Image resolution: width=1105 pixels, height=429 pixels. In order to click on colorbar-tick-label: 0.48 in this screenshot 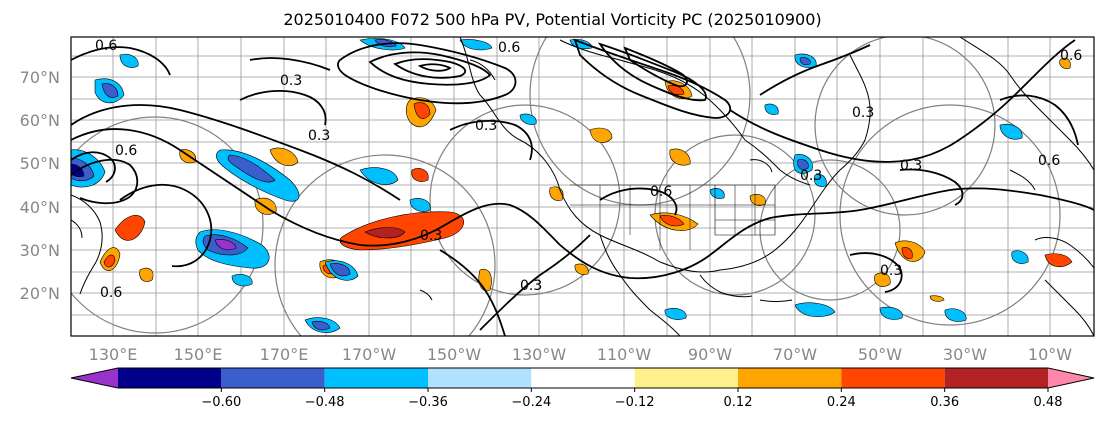, I will do `click(1048, 402)`.